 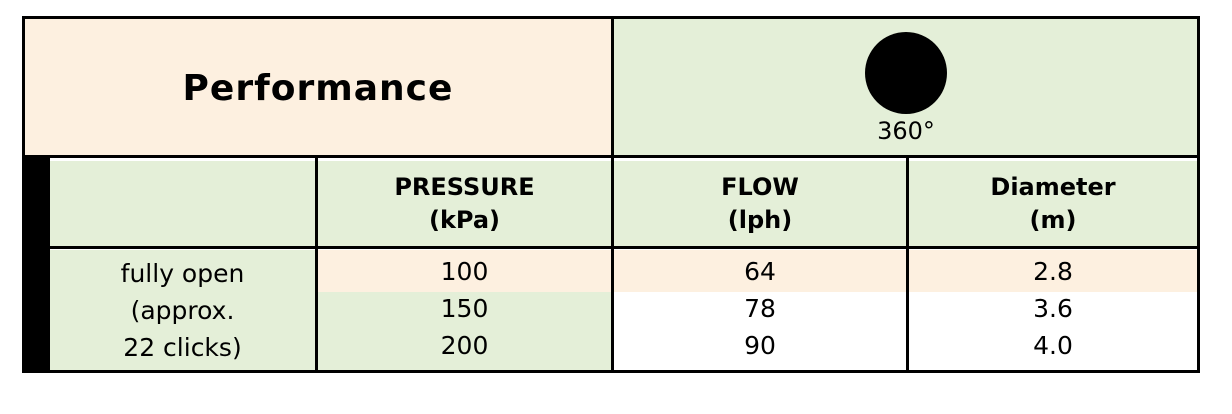 I want to click on table-title: Performance, so click(x=318, y=88).